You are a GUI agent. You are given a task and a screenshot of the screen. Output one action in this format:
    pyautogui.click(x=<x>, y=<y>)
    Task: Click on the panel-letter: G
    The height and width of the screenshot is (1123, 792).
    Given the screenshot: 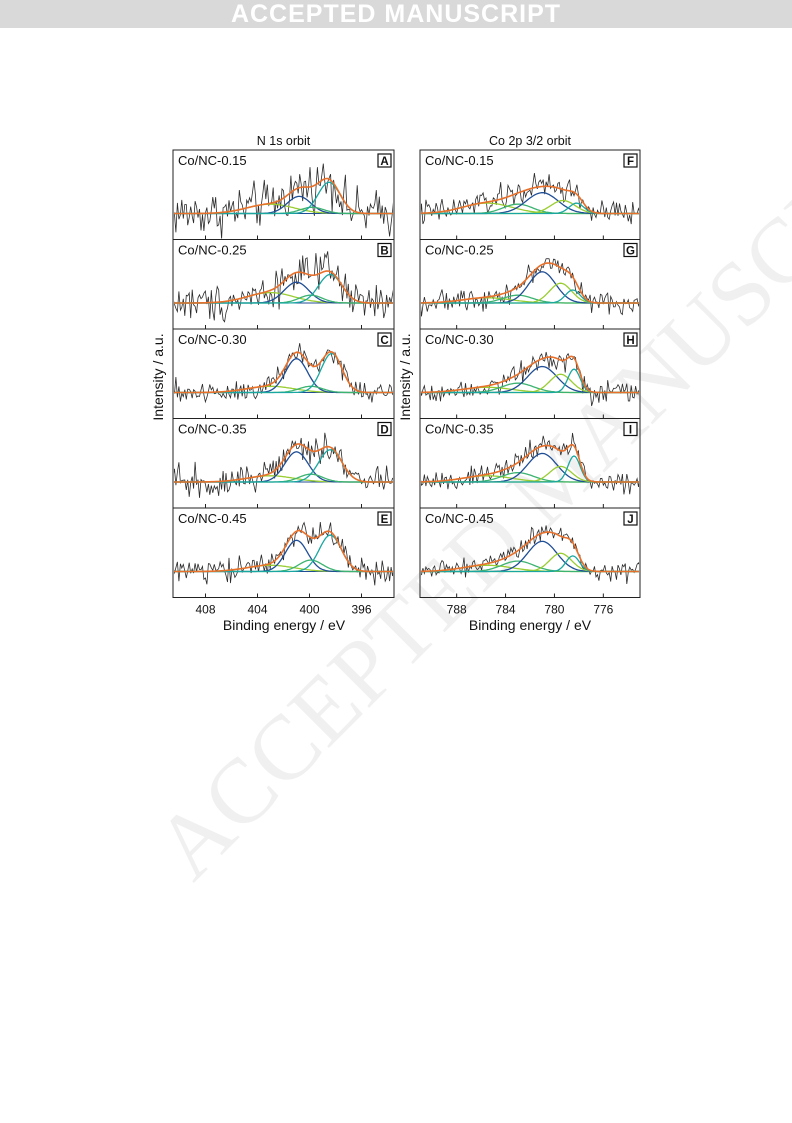 What is the action you would take?
    pyautogui.click(x=630, y=252)
    